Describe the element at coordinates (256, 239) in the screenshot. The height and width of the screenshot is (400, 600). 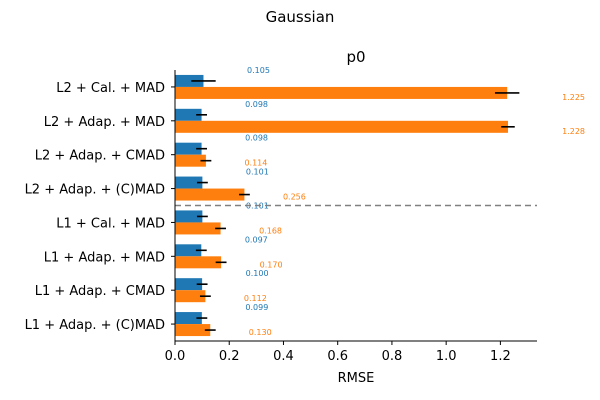
I see `value-label: 0.097` at that location.